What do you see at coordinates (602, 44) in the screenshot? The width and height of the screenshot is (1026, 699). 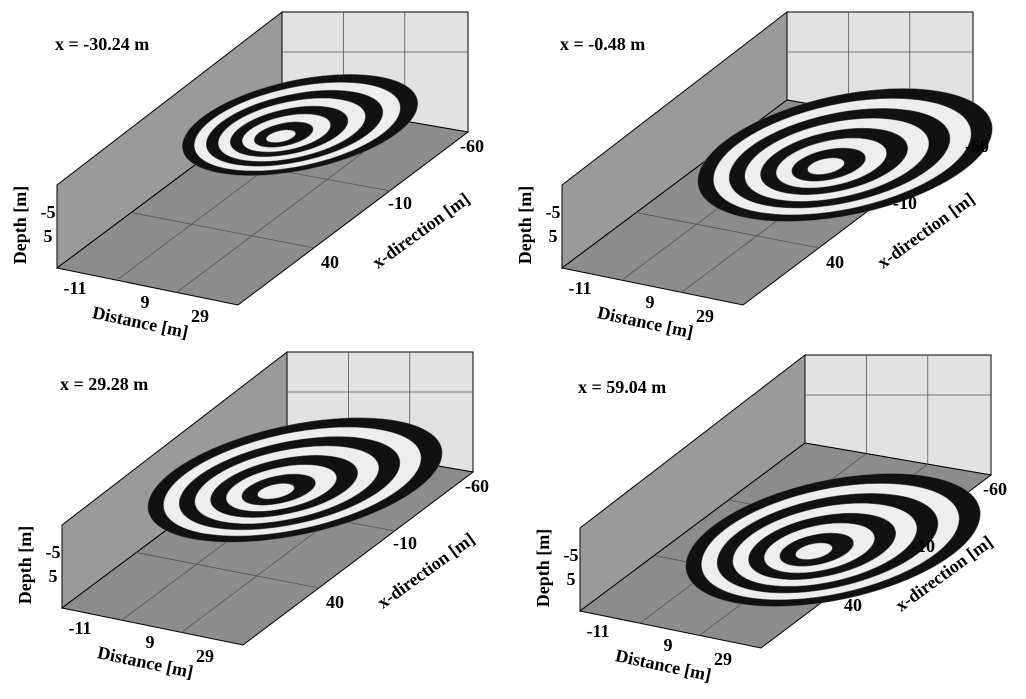 I see `panel-title: x = -0.48 m` at bounding box center [602, 44].